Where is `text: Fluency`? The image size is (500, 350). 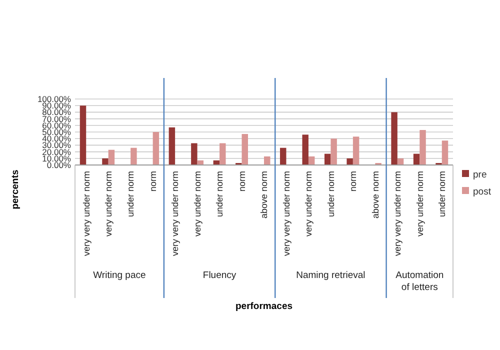 text: Fluency is located at coordinates (219, 275).